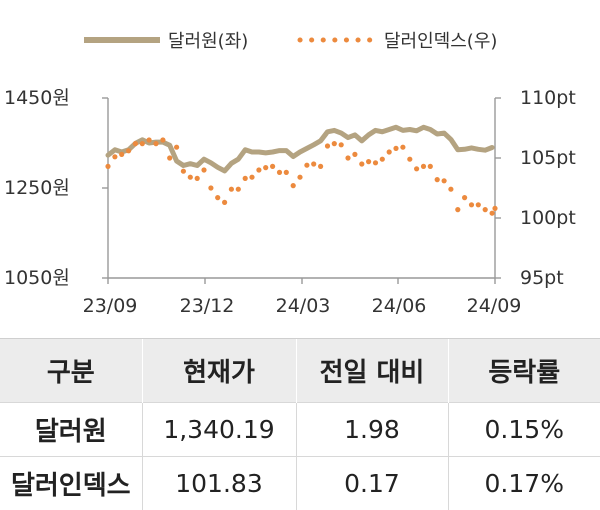 The height and width of the screenshot is (510, 600). Describe the element at coordinates (219, 483) in the screenshot. I see `table-cell-price: 101.83` at that location.